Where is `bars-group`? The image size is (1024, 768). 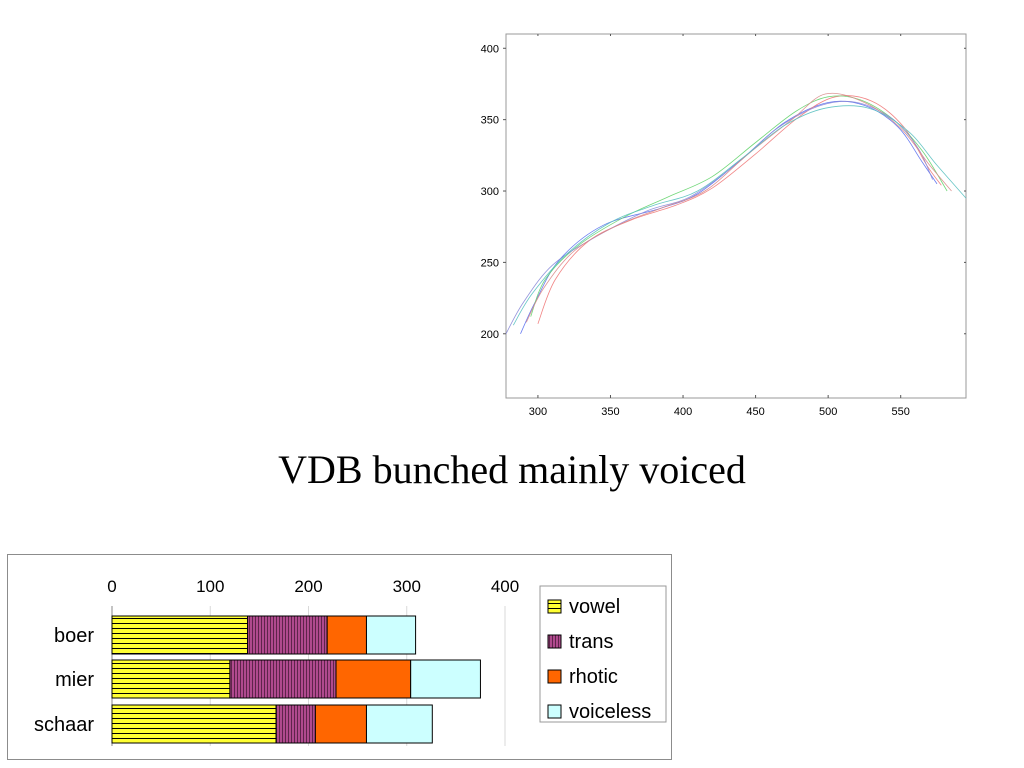 bars-group is located at coordinates (296, 679).